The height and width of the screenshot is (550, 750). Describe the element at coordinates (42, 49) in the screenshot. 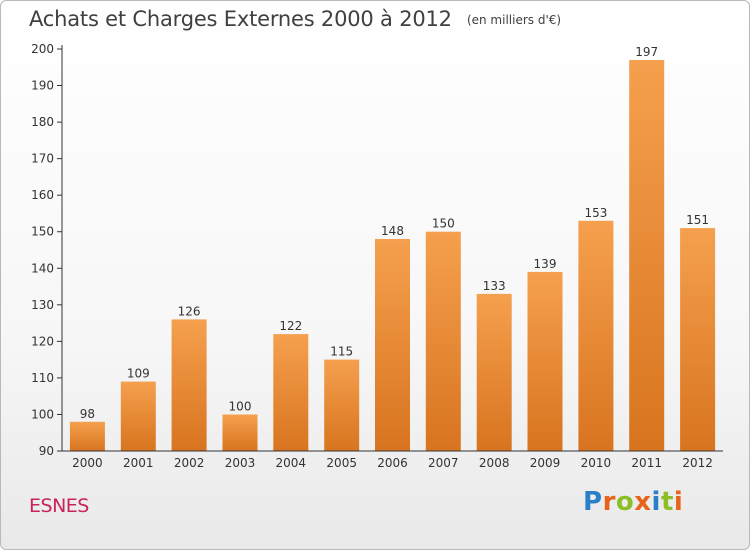

I see `y-tick-label: 200` at that location.